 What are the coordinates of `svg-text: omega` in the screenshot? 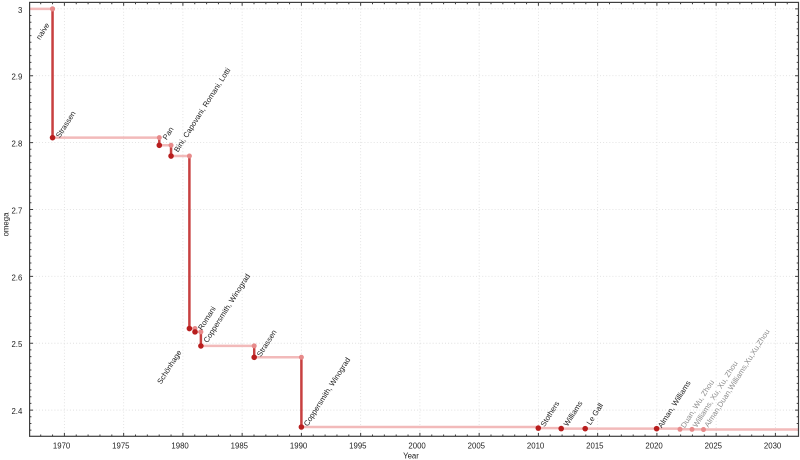 It's located at (5, 224).